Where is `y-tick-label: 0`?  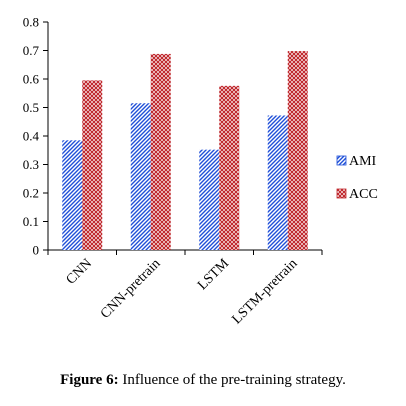 y-tick-label: 0 is located at coordinates (36, 250).